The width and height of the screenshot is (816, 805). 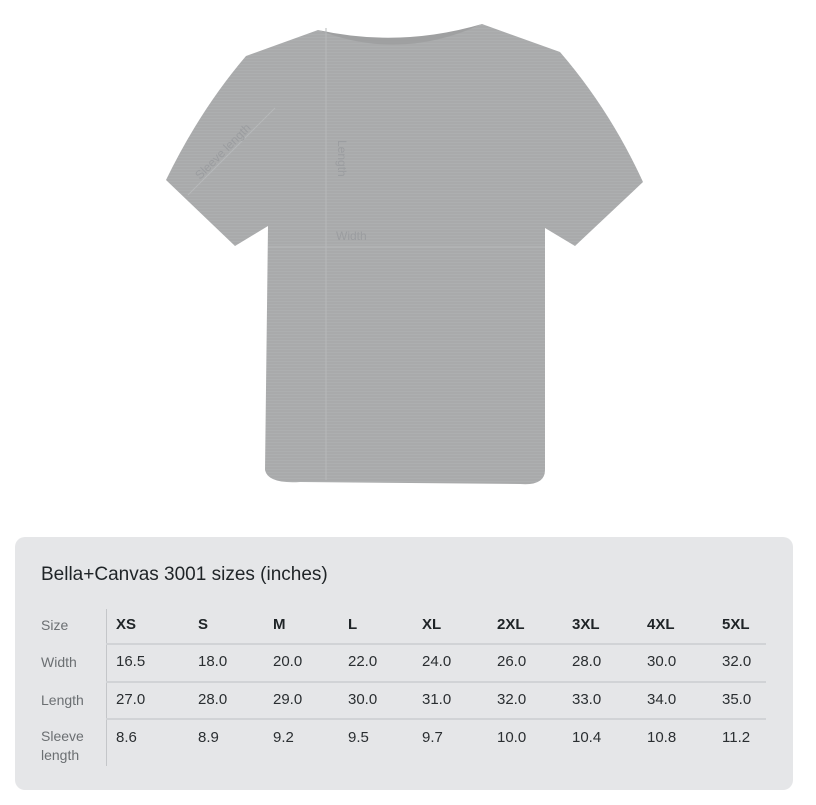 I want to click on size-header: 5XL, so click(x=736, y=624).